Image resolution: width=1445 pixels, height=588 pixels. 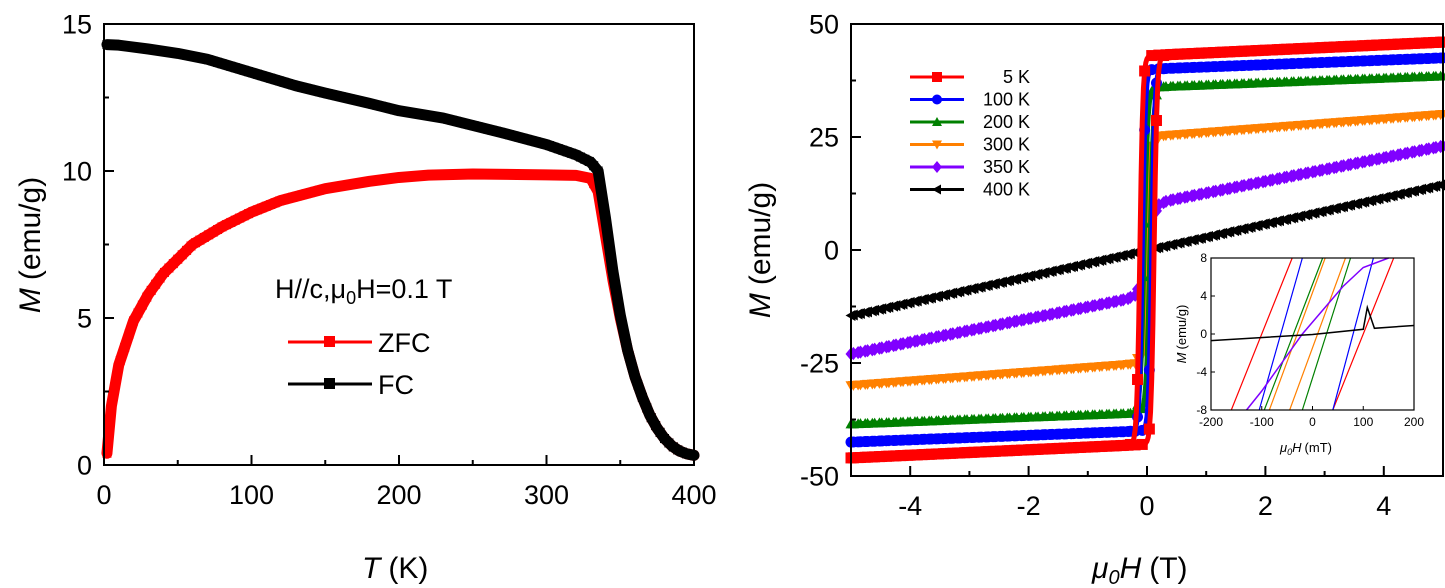 What do you see at coordinates (30, 245) in the screenshot?
I see `left-y-axis-title: M(emu/g)` at bounding box center [30, 245].